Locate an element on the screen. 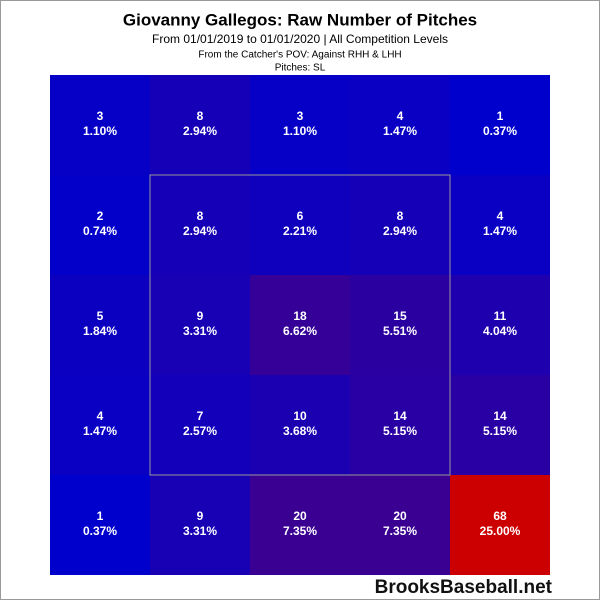 Image resolution: width=600 pixels, height=600 pixels. cell-percent: 1.84% is located at coordinates (100, 331).